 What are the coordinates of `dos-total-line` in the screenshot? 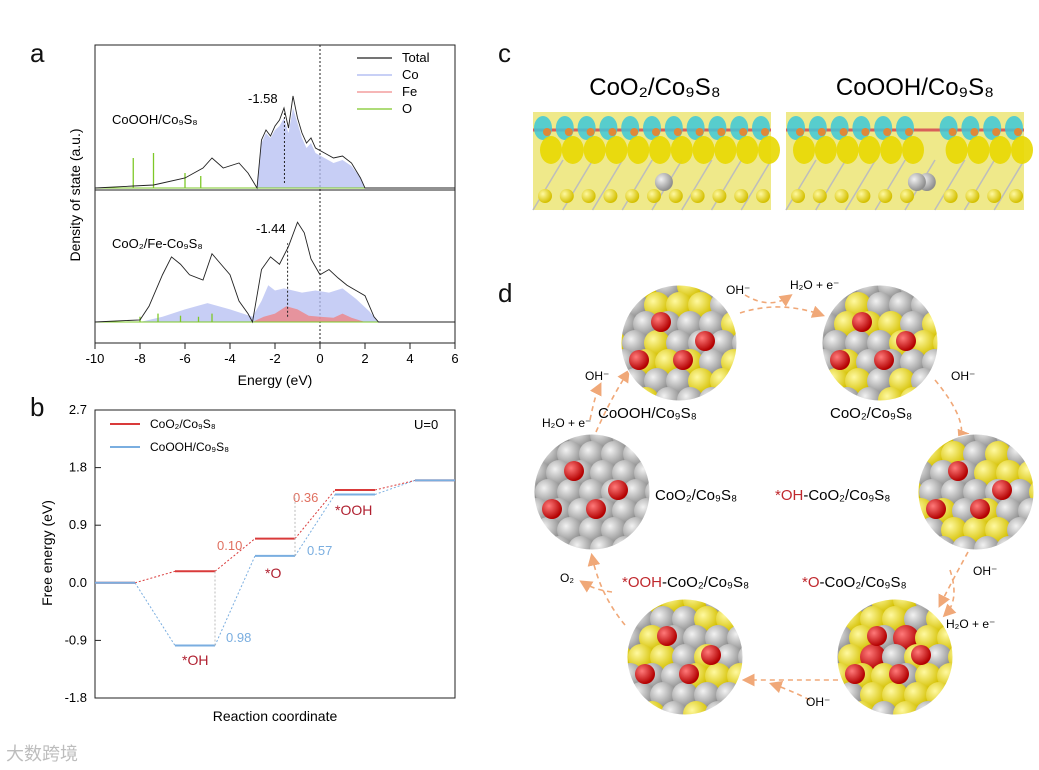 It's located at (274, 142).